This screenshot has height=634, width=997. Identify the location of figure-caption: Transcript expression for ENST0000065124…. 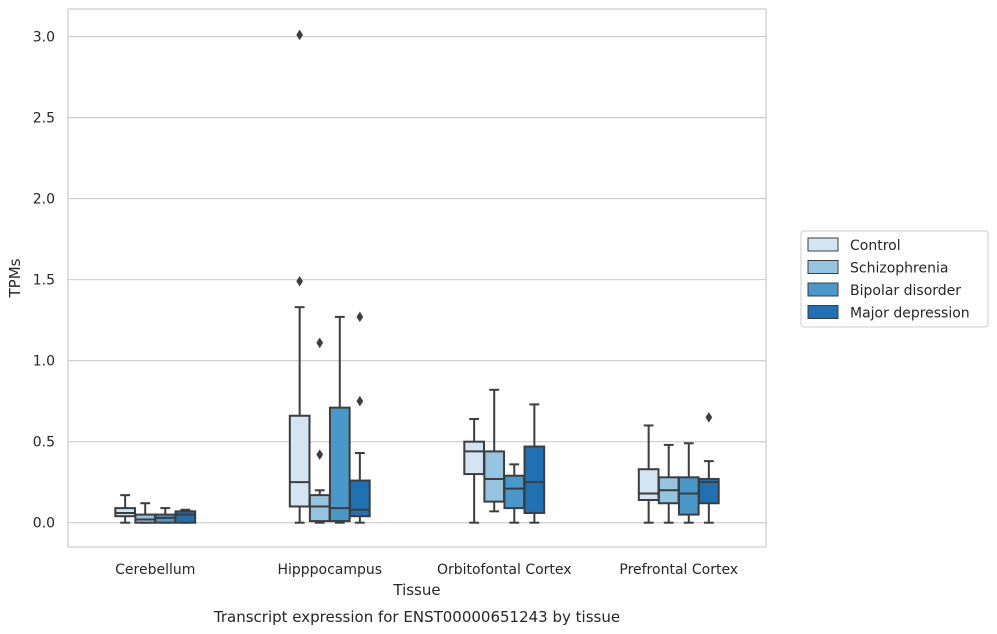
(416, 617).